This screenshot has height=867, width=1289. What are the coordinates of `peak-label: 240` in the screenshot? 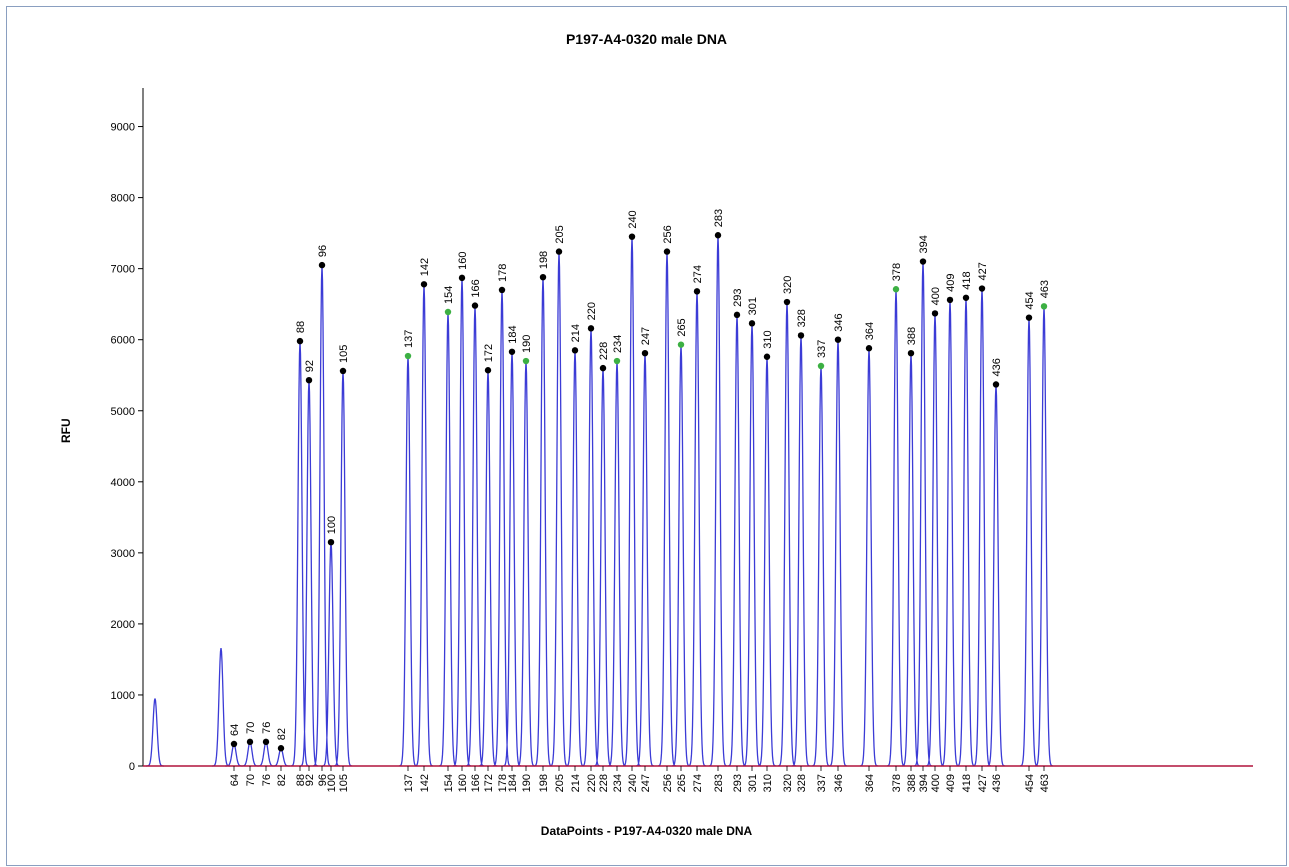 It's located at (633, 219).